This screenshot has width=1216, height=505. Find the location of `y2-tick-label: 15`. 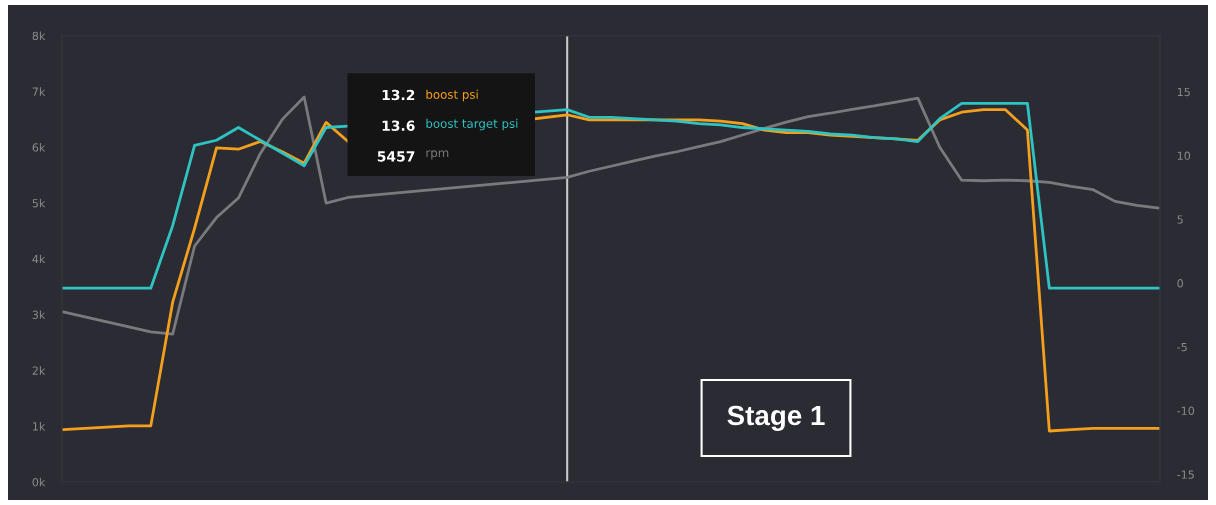

y2-tick-label: 15 is located at coordinates (1183, 92).